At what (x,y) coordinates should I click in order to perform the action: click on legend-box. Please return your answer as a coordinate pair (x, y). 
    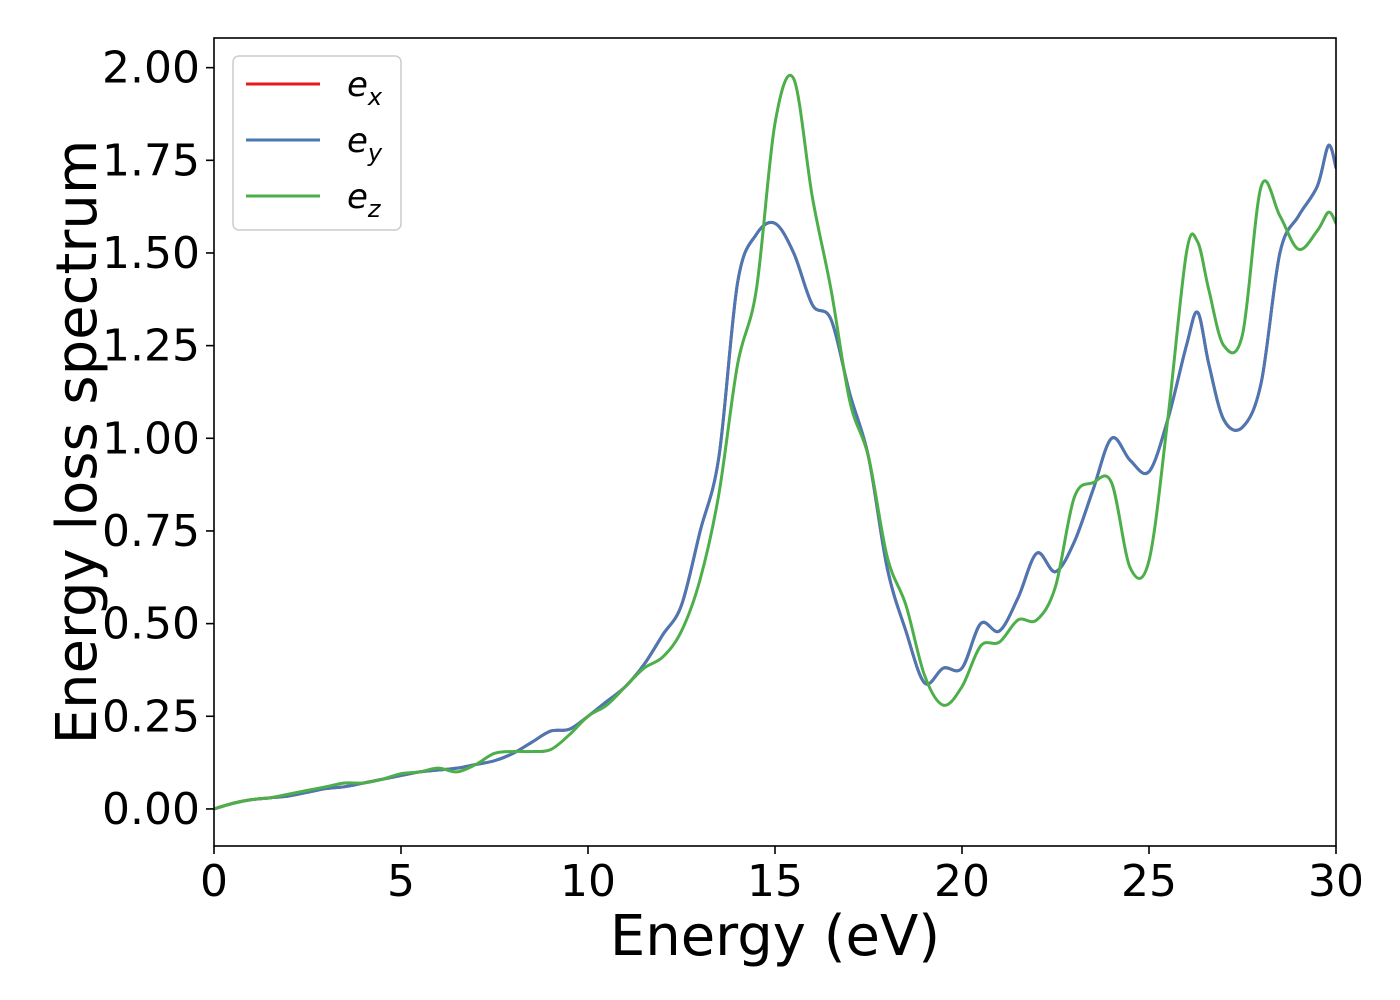
    Looking at the image, I should click on (317, 143).